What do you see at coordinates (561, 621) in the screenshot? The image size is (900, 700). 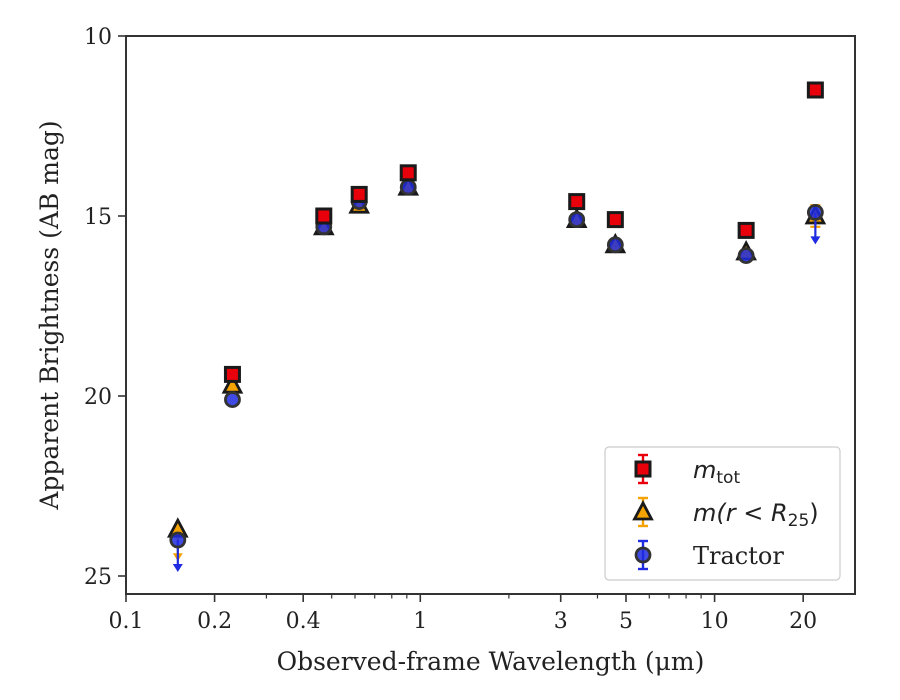 I see `x-tick-label: 3` at bounding box center [561, 621].